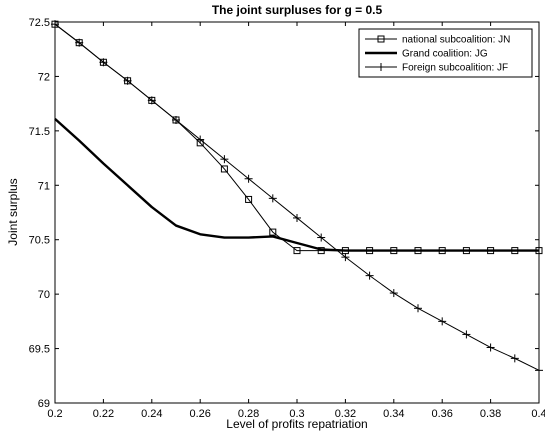 This screenshot has height=434, width=545. I want to click on legend-entry-jg: Grand coalition: JG, so click(426, 54).